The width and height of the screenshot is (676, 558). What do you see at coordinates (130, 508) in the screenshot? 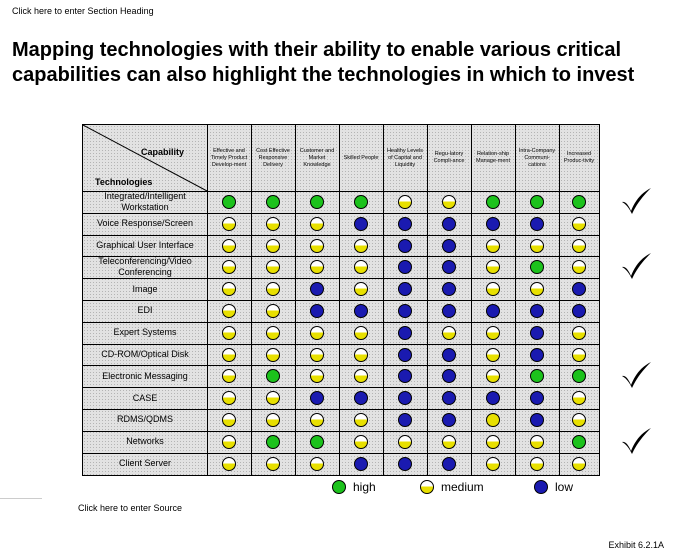
I see `source-placeholder: Click here to enter Source` at bounding box center [130, 508].